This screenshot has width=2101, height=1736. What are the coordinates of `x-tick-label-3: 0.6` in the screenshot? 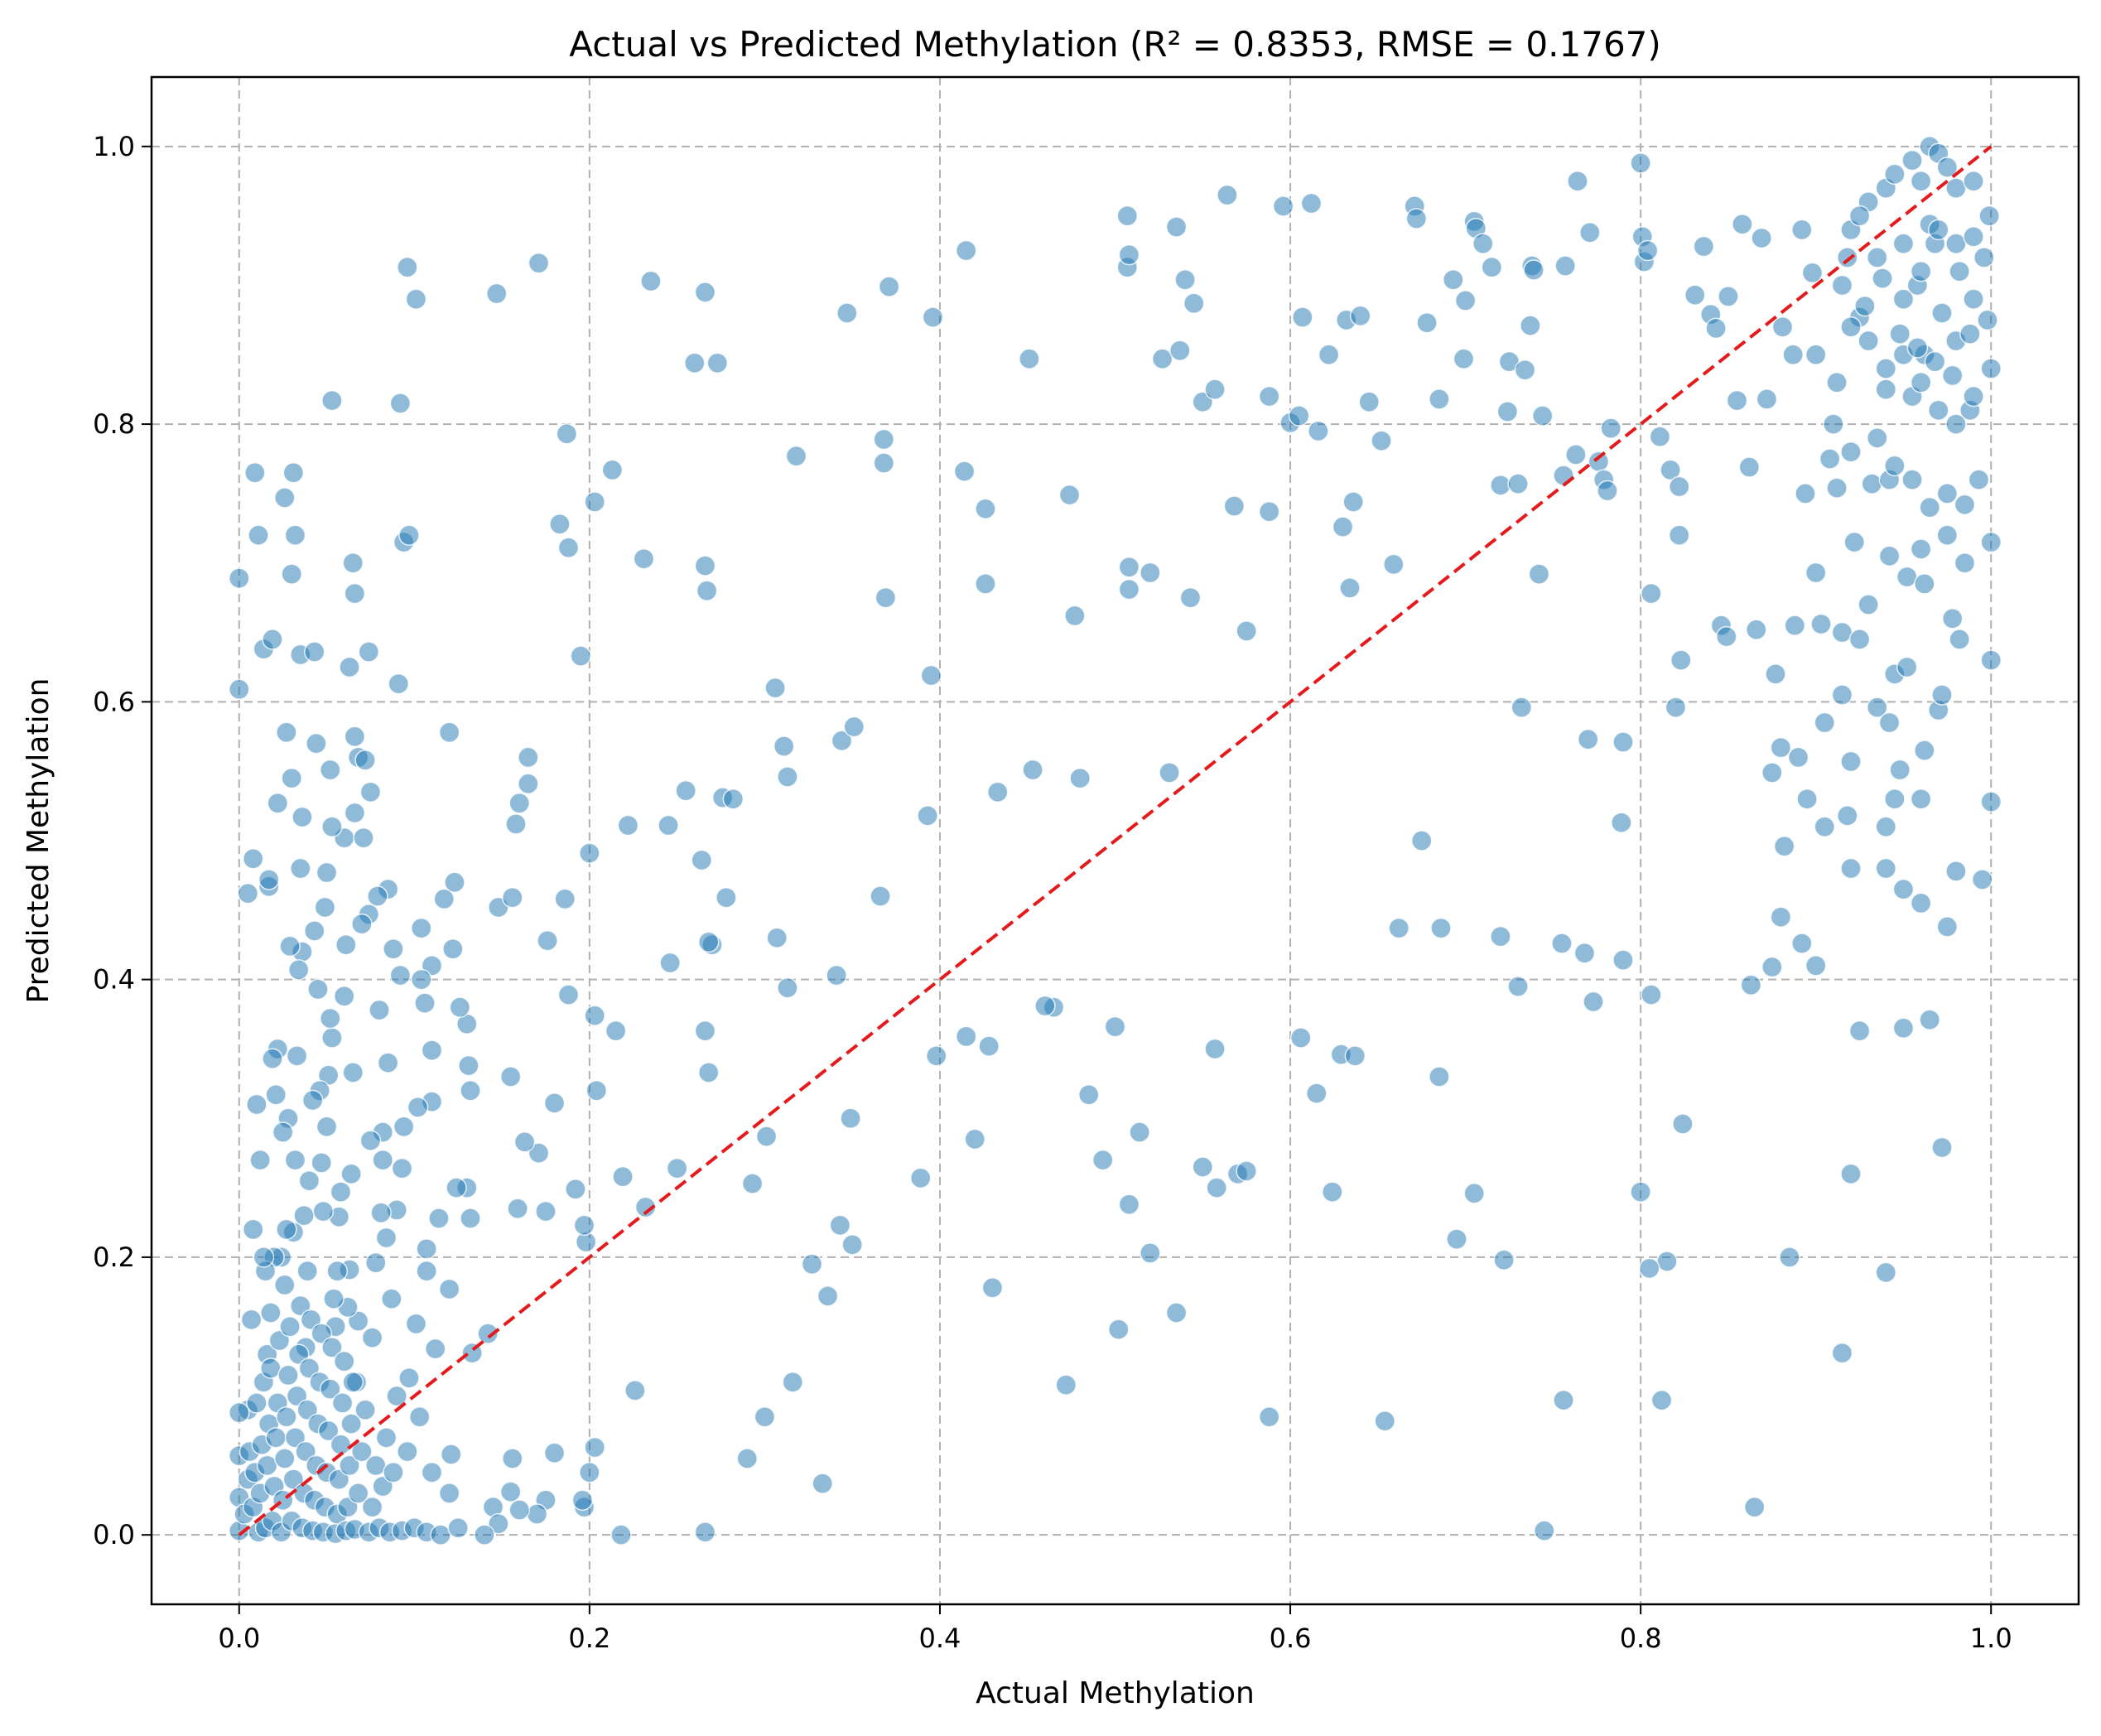 It's located at (1291, 1638).